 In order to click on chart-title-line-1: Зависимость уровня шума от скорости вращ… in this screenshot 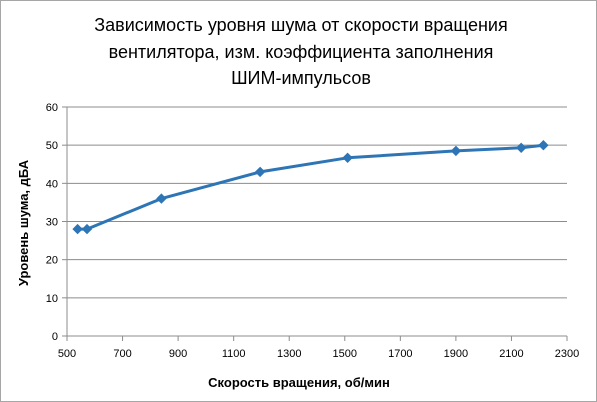, I will do `click(300, 25)`.